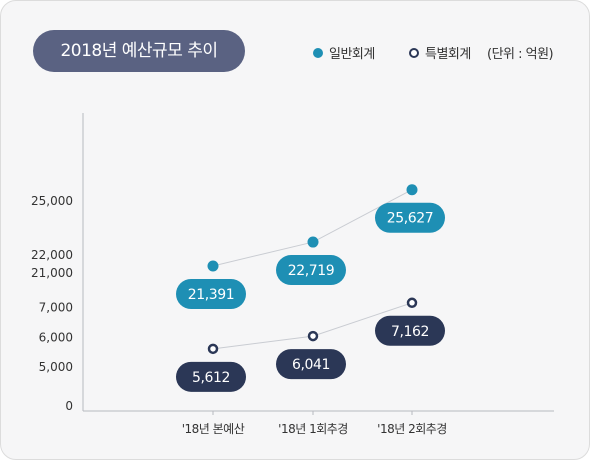 Image resolution: width=590 pixels, height=460 pixels. What do you see at coordinates (56, 308) in the screenshot?
I see `y-tick-label: 7,000` at bounding box center [56, 308].